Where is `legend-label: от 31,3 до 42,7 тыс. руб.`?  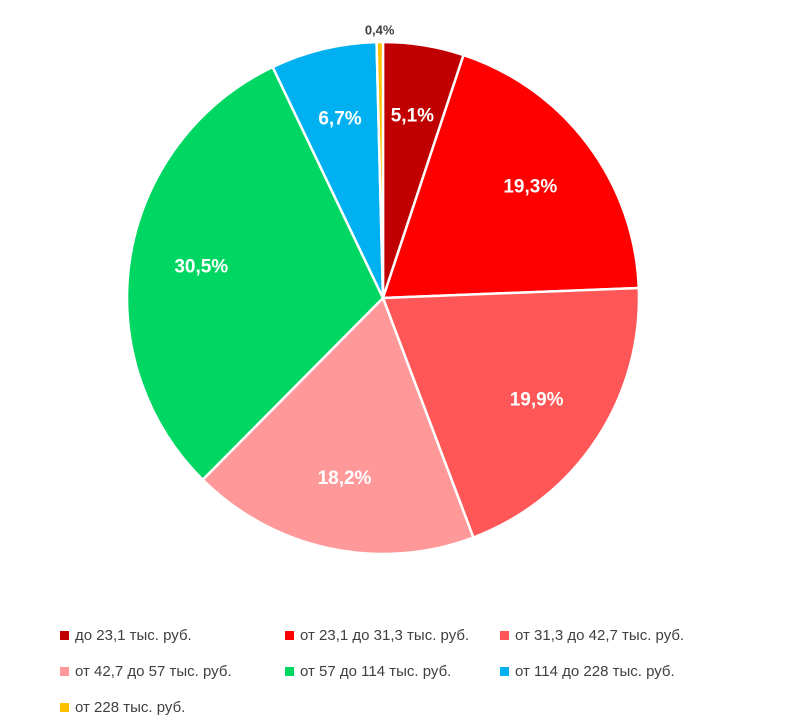 legend-label: от 31,3 до 42,7 тыс. руб. is located at coordinates (600, 635).